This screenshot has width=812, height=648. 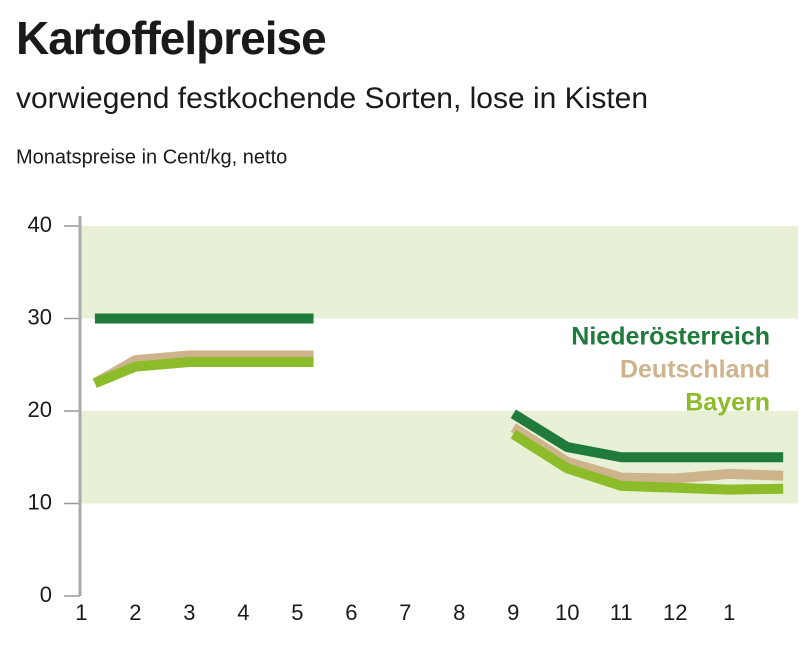 I want to click on x-tick-label: 9, so click(x=513, y=612).